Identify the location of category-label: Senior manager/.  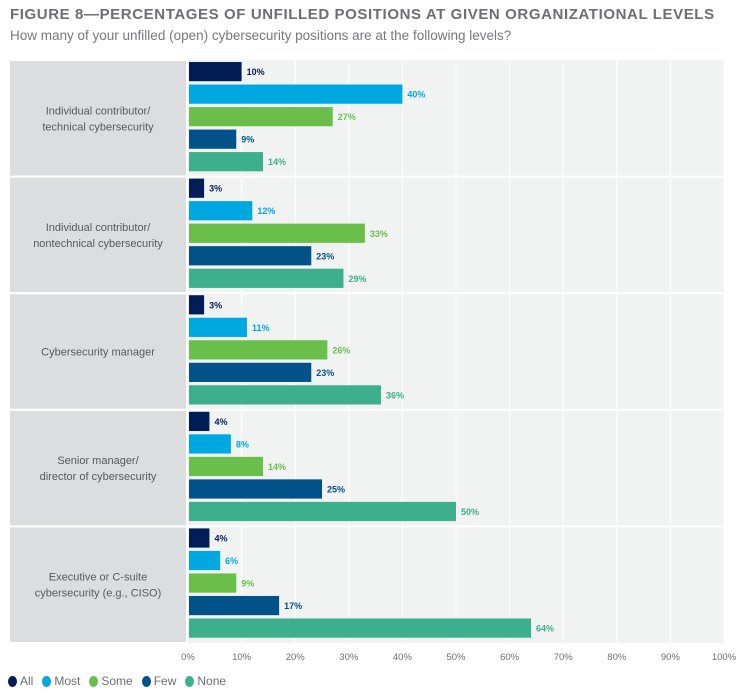
(98, 461).